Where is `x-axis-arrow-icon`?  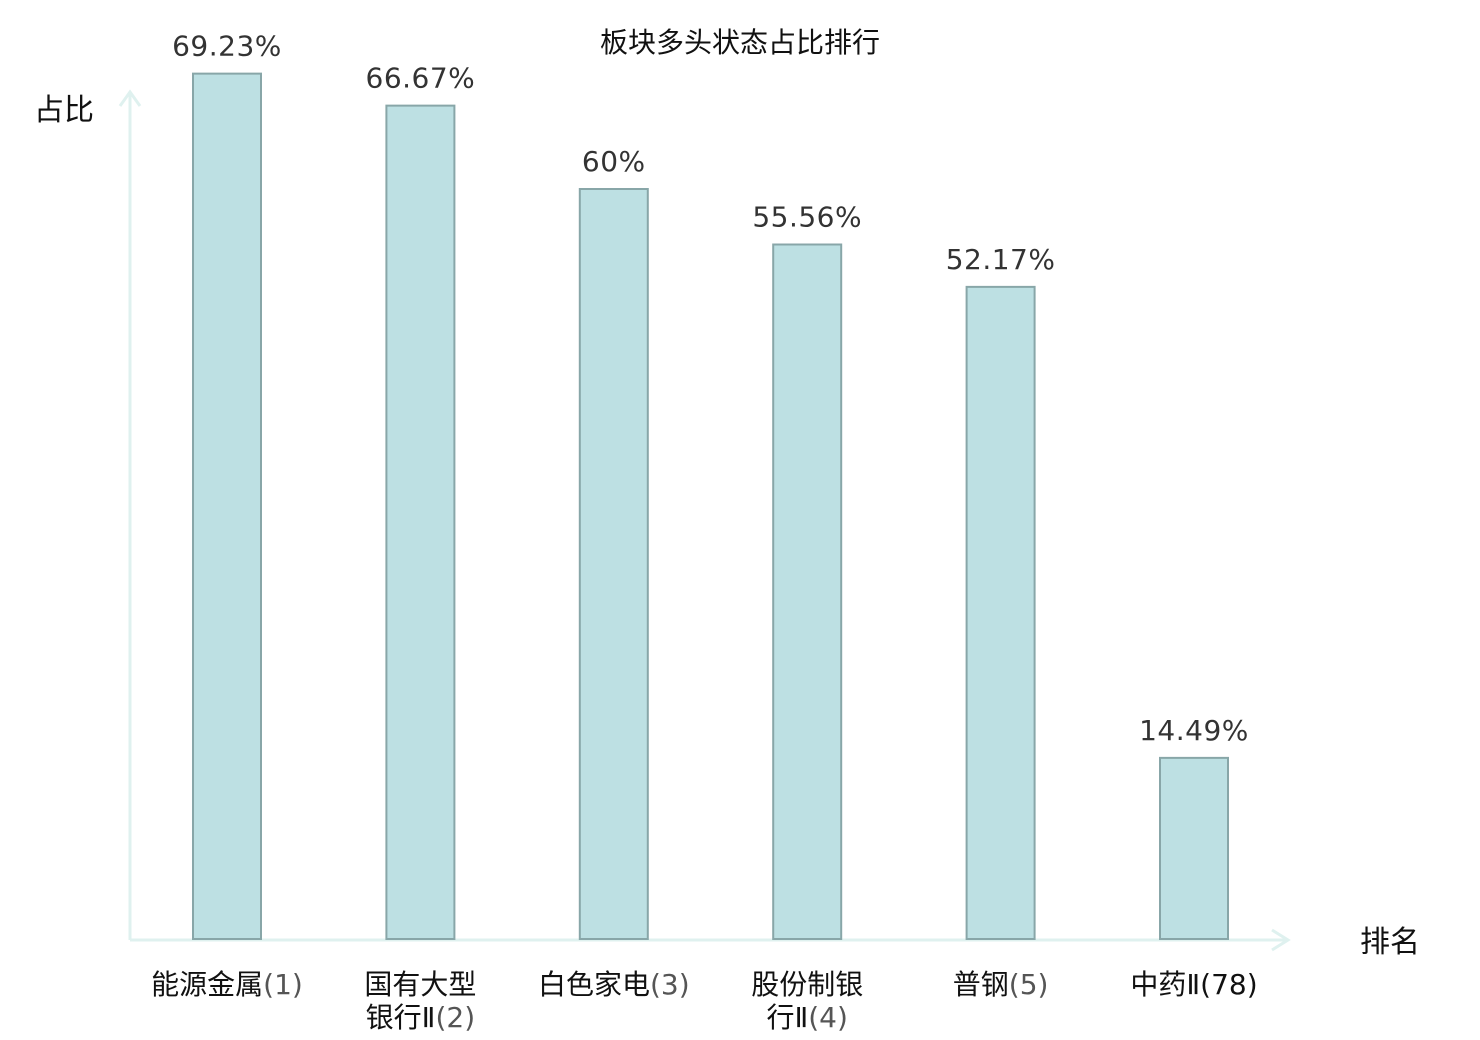 x-axis-arrow-icon is located at coordinates (1281, 940).